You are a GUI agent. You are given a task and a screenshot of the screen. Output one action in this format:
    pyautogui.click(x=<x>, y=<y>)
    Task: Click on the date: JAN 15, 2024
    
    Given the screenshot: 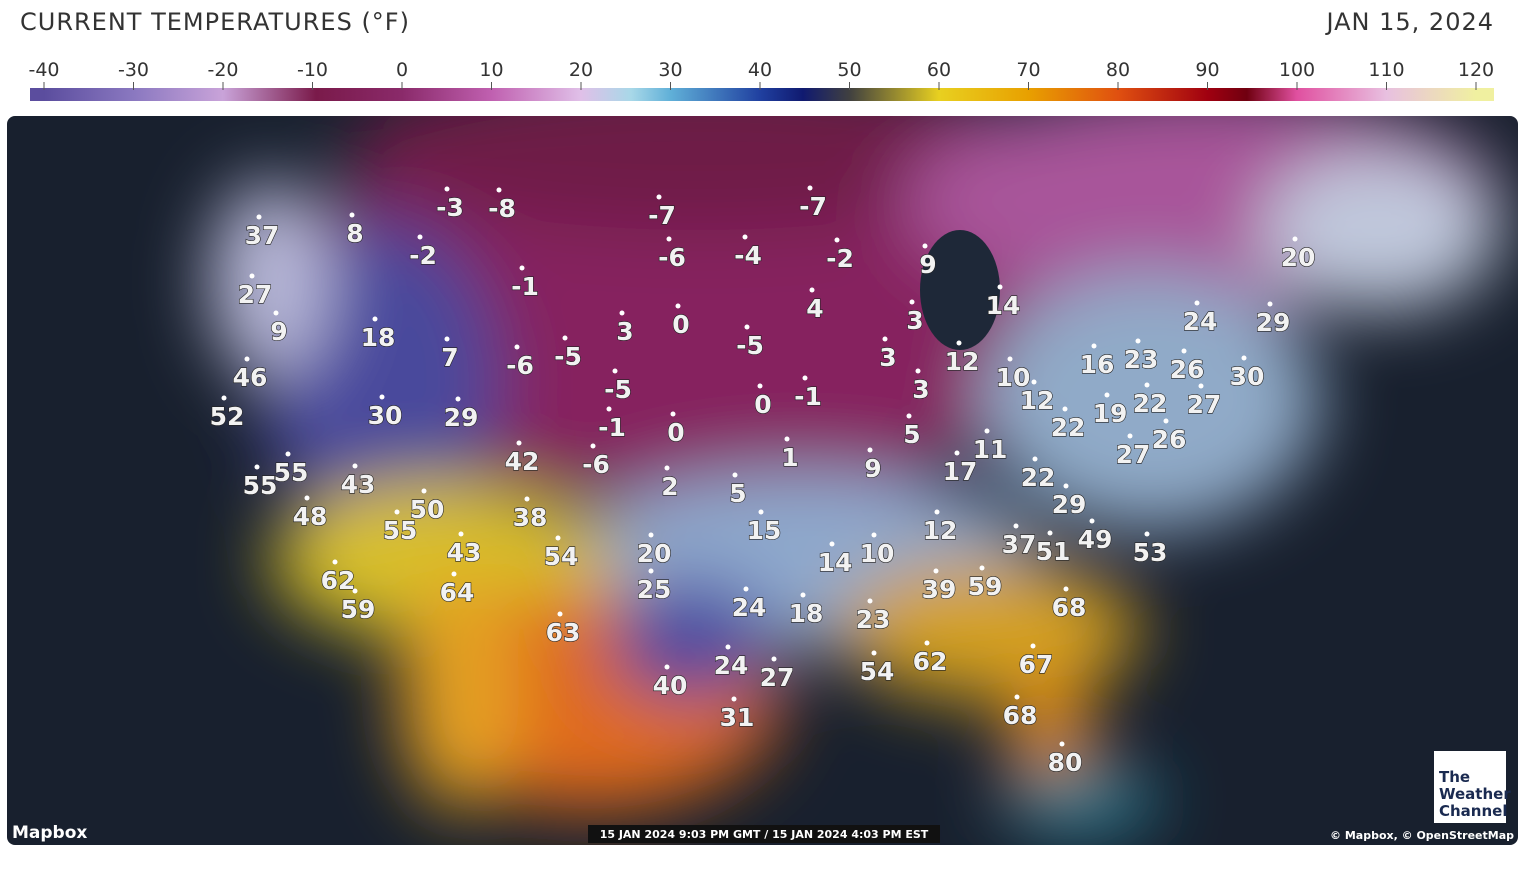 What is the action you would take?
    pyautogui.click(x=1409, y=22)
    